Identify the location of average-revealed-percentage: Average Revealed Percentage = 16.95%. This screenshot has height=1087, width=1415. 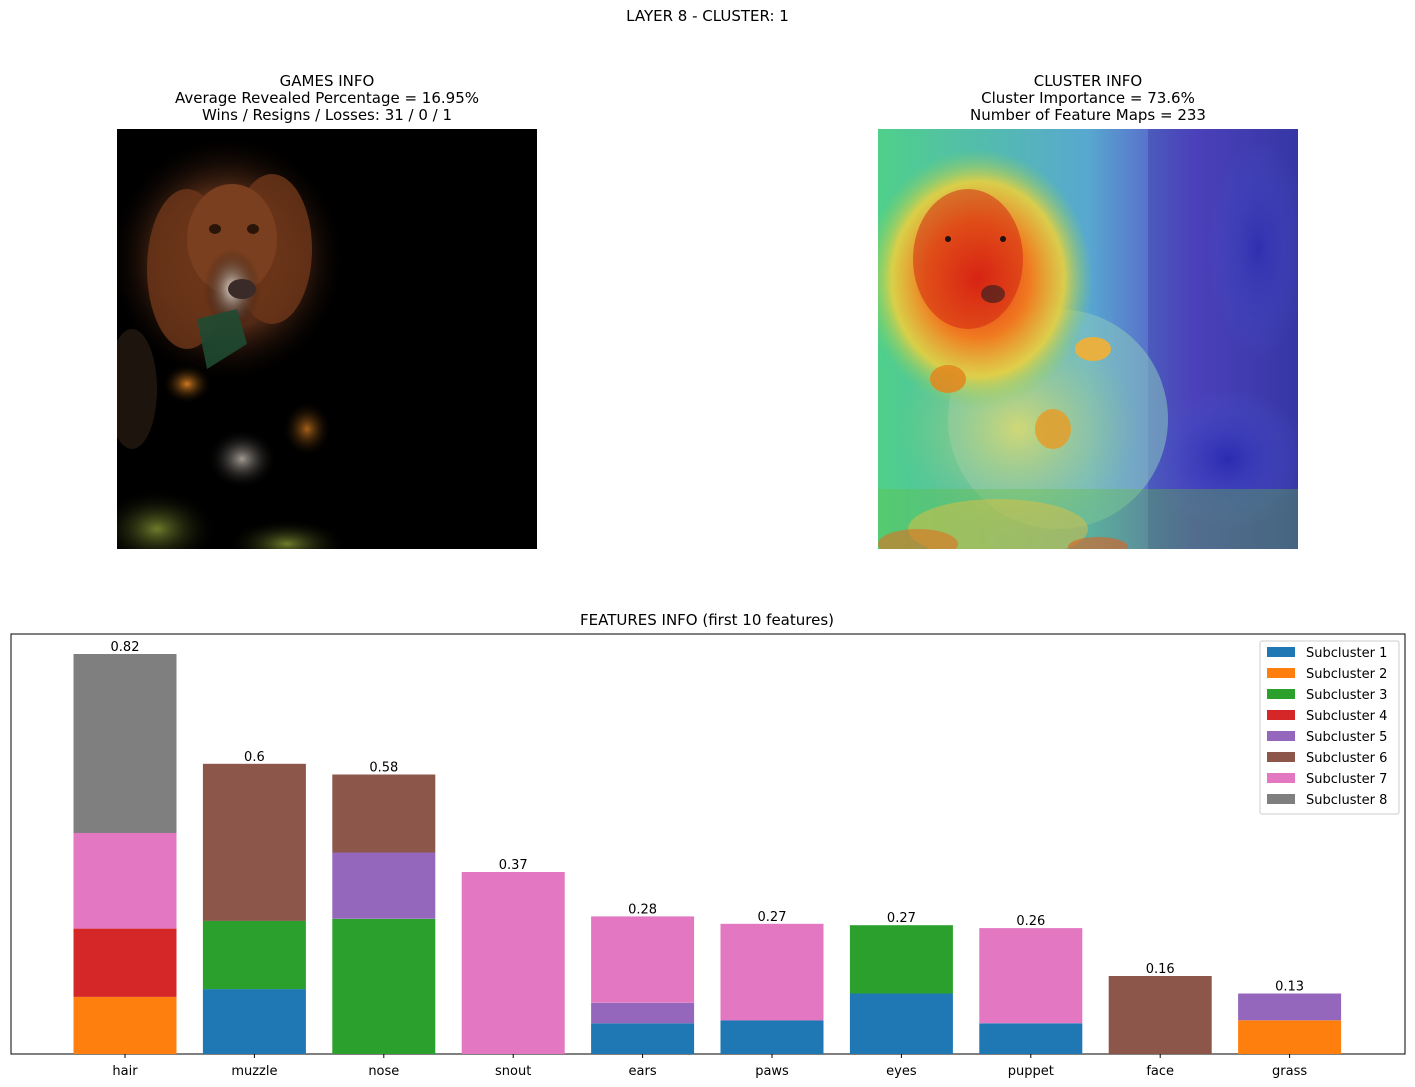
(326, 98).